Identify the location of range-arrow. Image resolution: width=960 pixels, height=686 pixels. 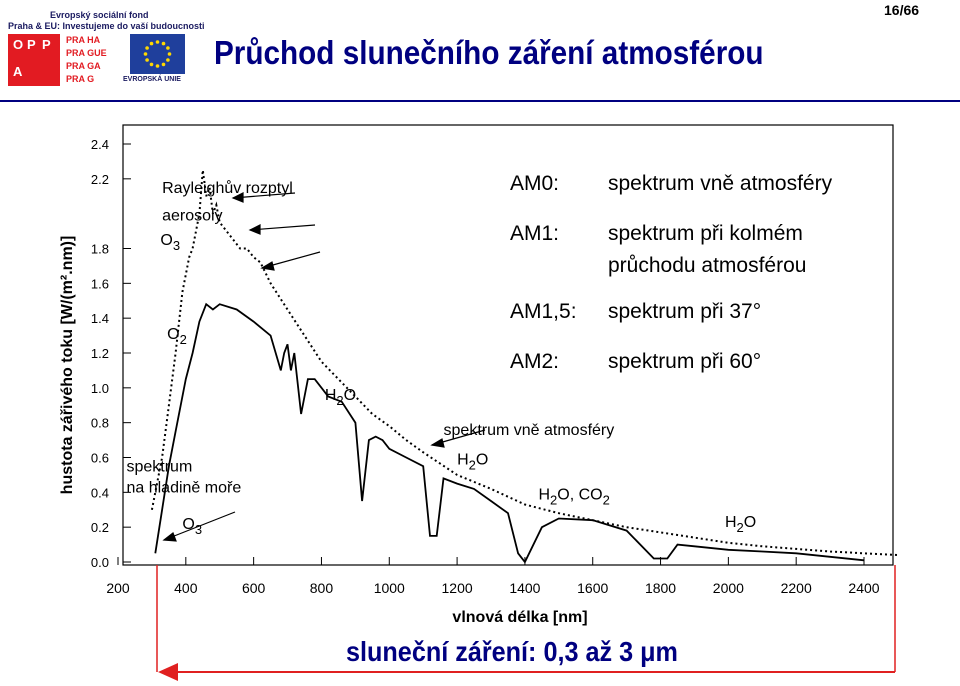
(526, 623).